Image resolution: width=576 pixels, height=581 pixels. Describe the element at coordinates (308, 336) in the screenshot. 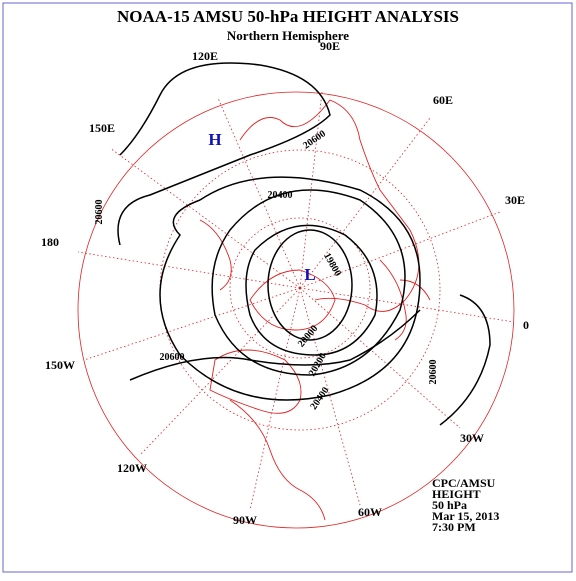

I see `contour-label: 20000` at that location.